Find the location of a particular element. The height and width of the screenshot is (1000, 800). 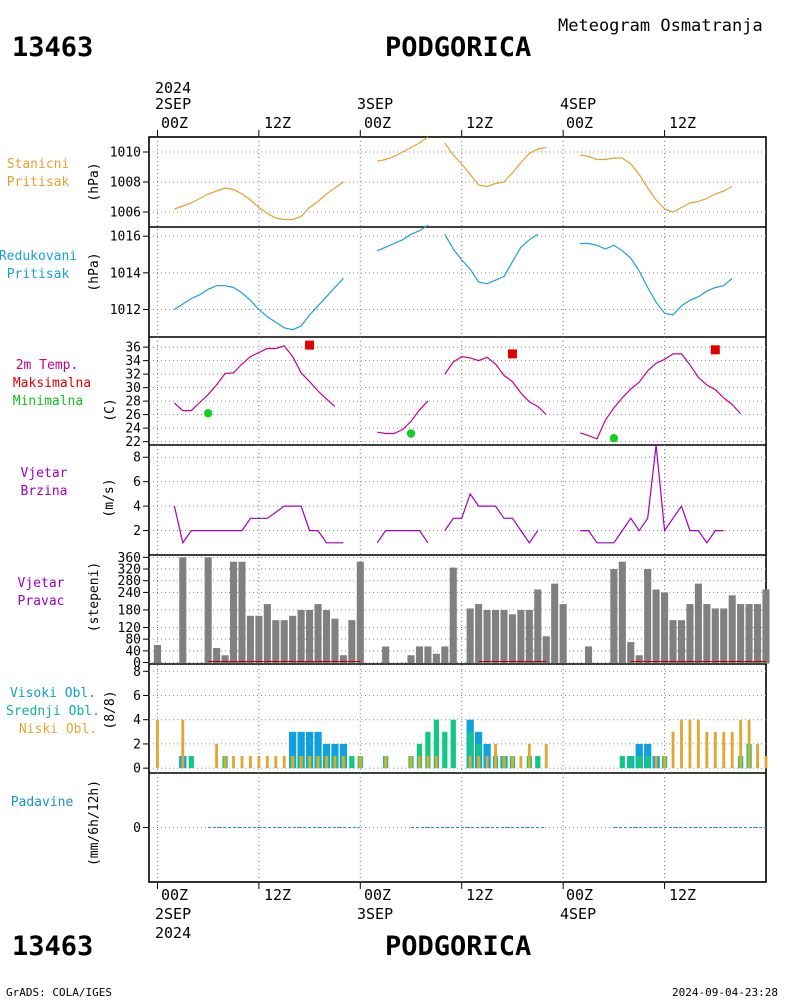

y-tick-label-temp: 30 is located at coordinates (133, 388).